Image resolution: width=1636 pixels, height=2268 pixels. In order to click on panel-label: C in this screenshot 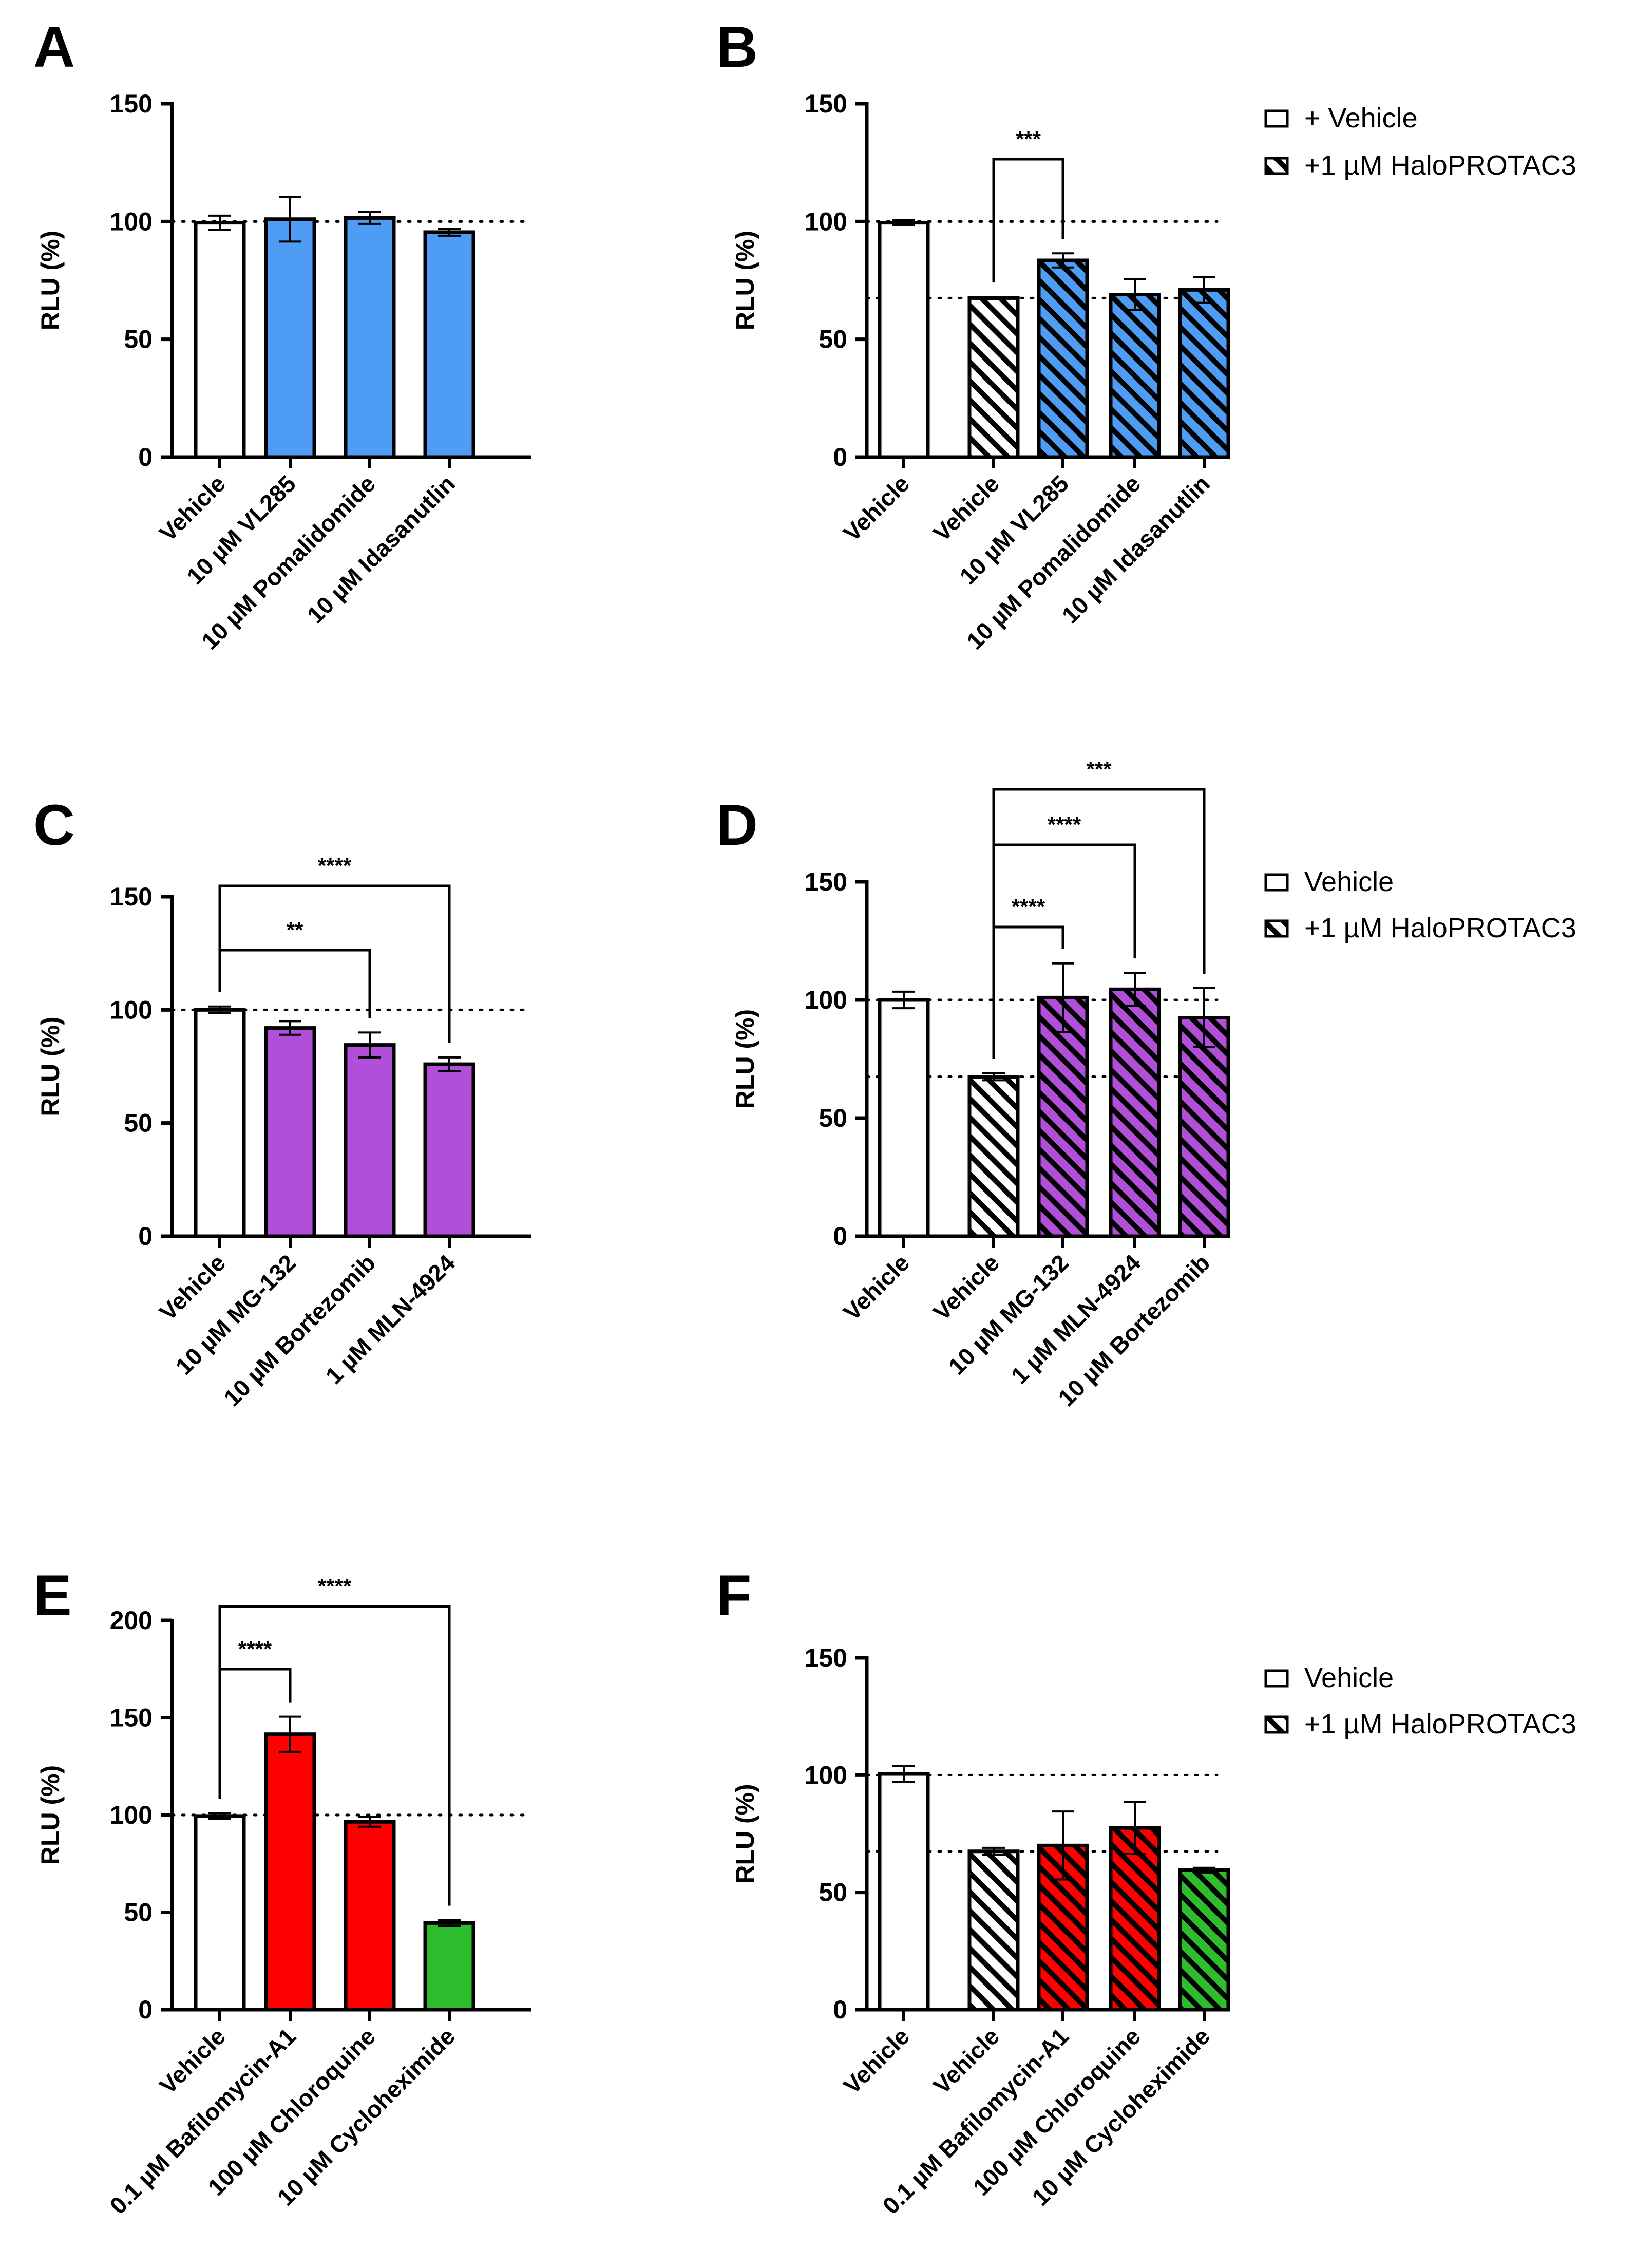, I will do `click(54, 825)`.